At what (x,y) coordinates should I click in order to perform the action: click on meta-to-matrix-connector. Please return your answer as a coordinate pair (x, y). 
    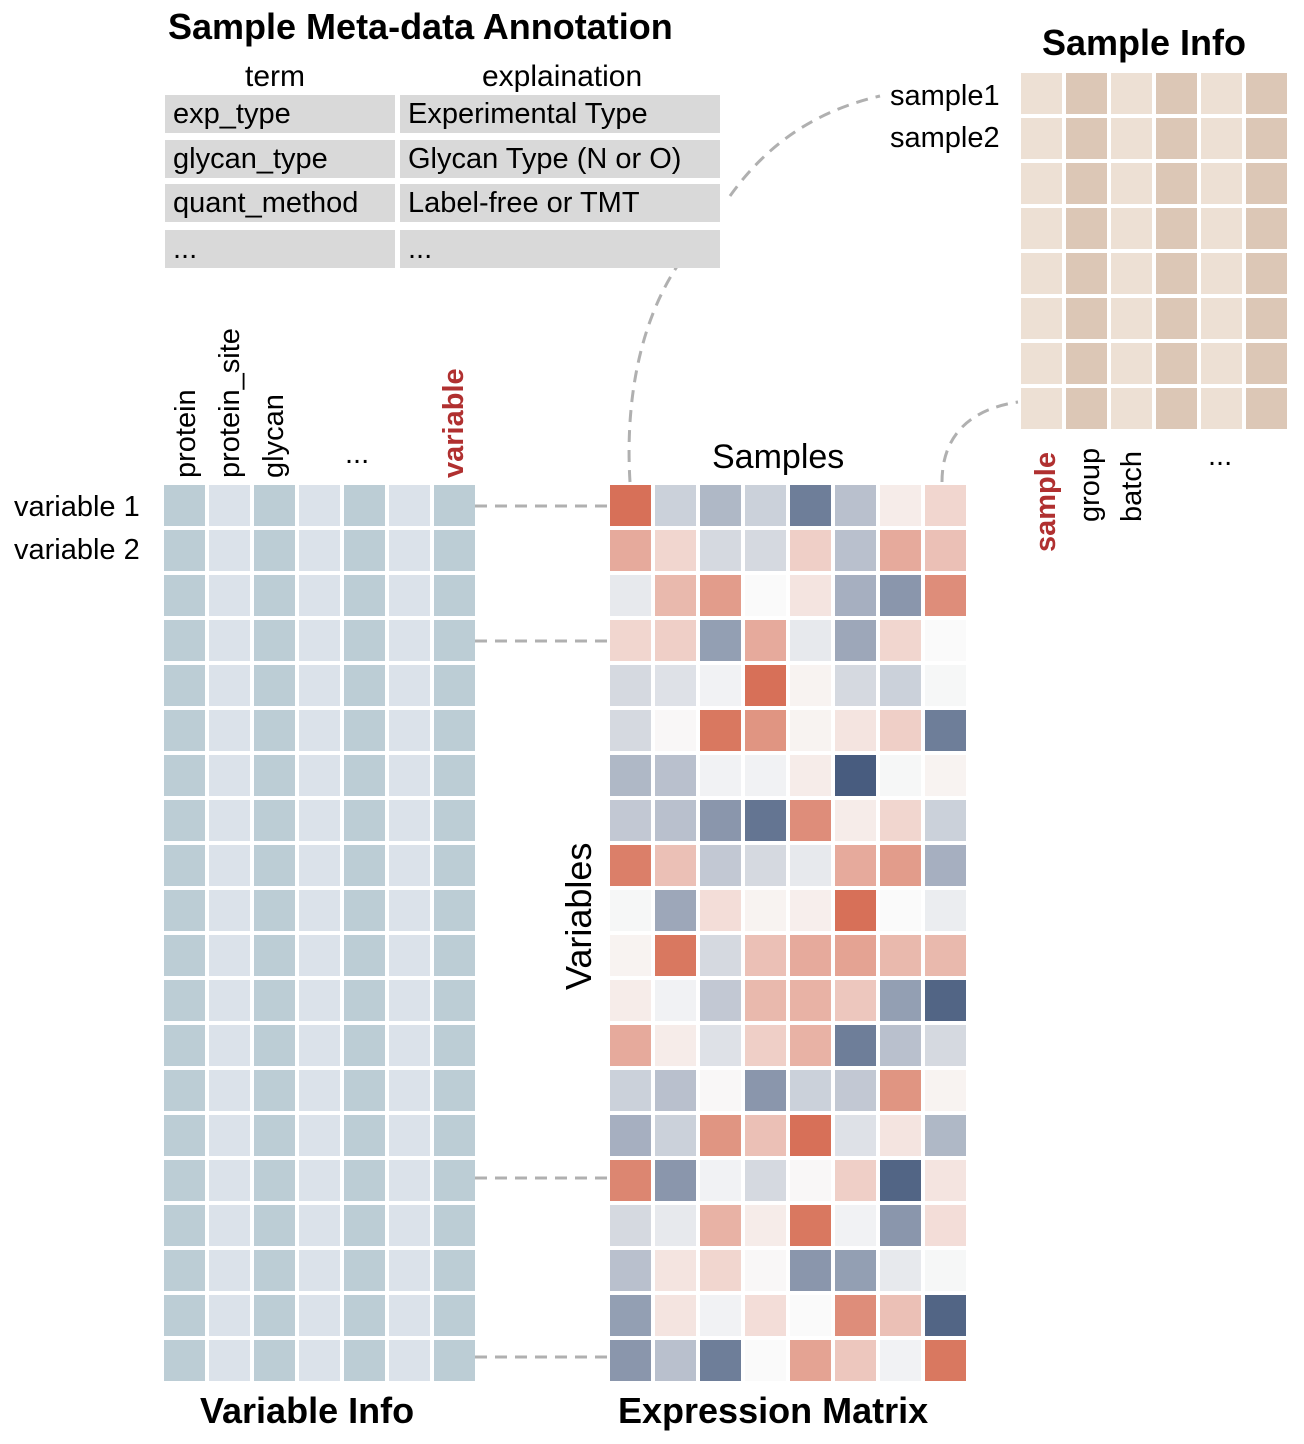
    Looking at the image, I should click on (654, 372).